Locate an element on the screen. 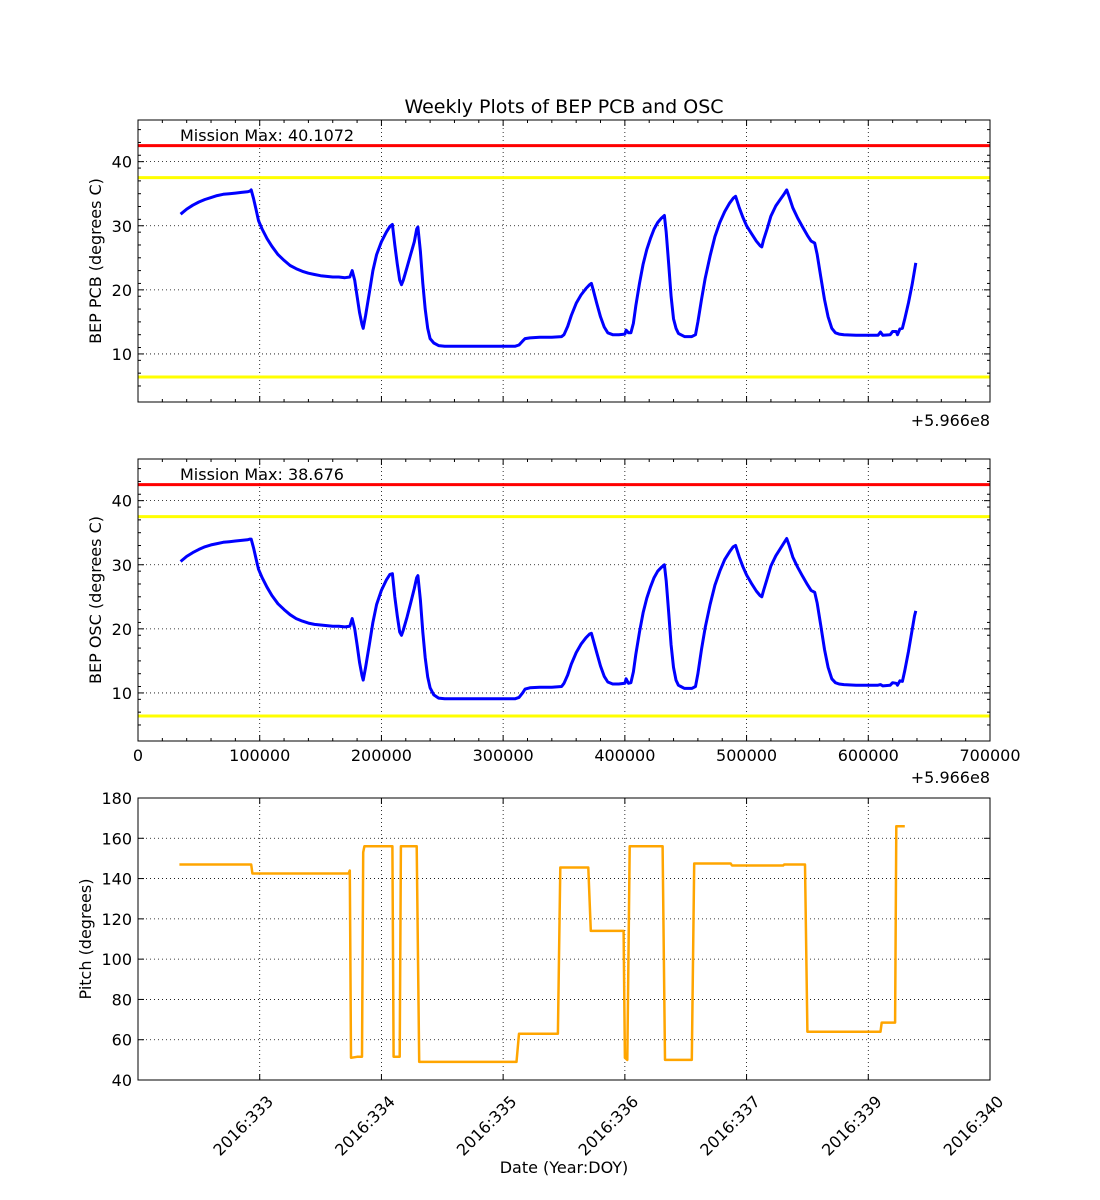  osc-mission-max-annotation: Mission Max: 38.676 is located at coordinates (262, 474).